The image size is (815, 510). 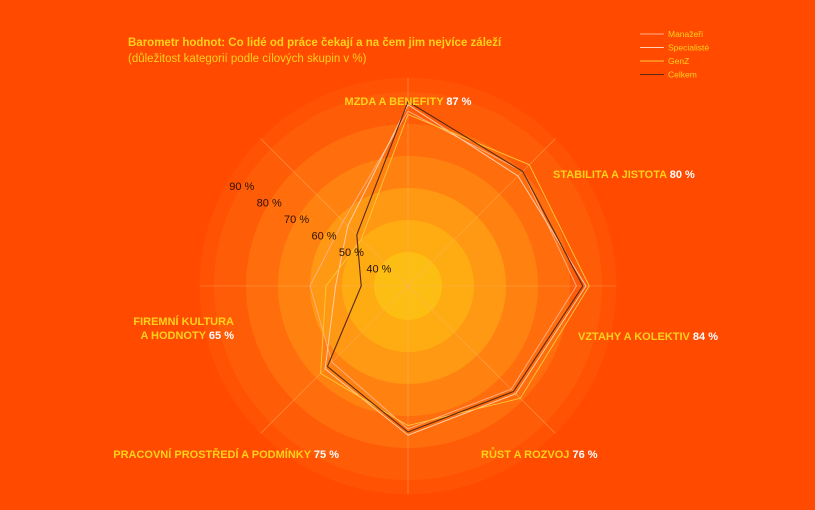 What do you see at coordinates (226, 454) in the screenshot?
I see `category-label-4: PRACOVNÍ PROSTŘEDÍ A PODMÍNKY 75 %` at bounding box center [226, 454].